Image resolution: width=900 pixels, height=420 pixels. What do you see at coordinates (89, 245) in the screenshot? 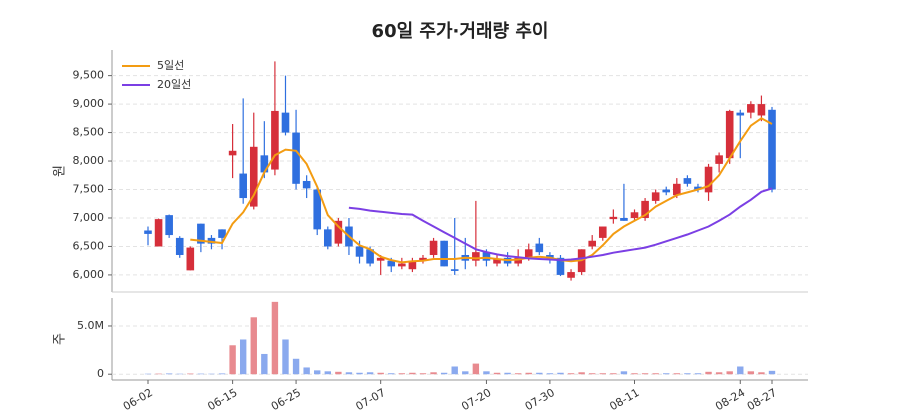
I see `y-tick-label: 6,500` at bounding box center [89, 245].